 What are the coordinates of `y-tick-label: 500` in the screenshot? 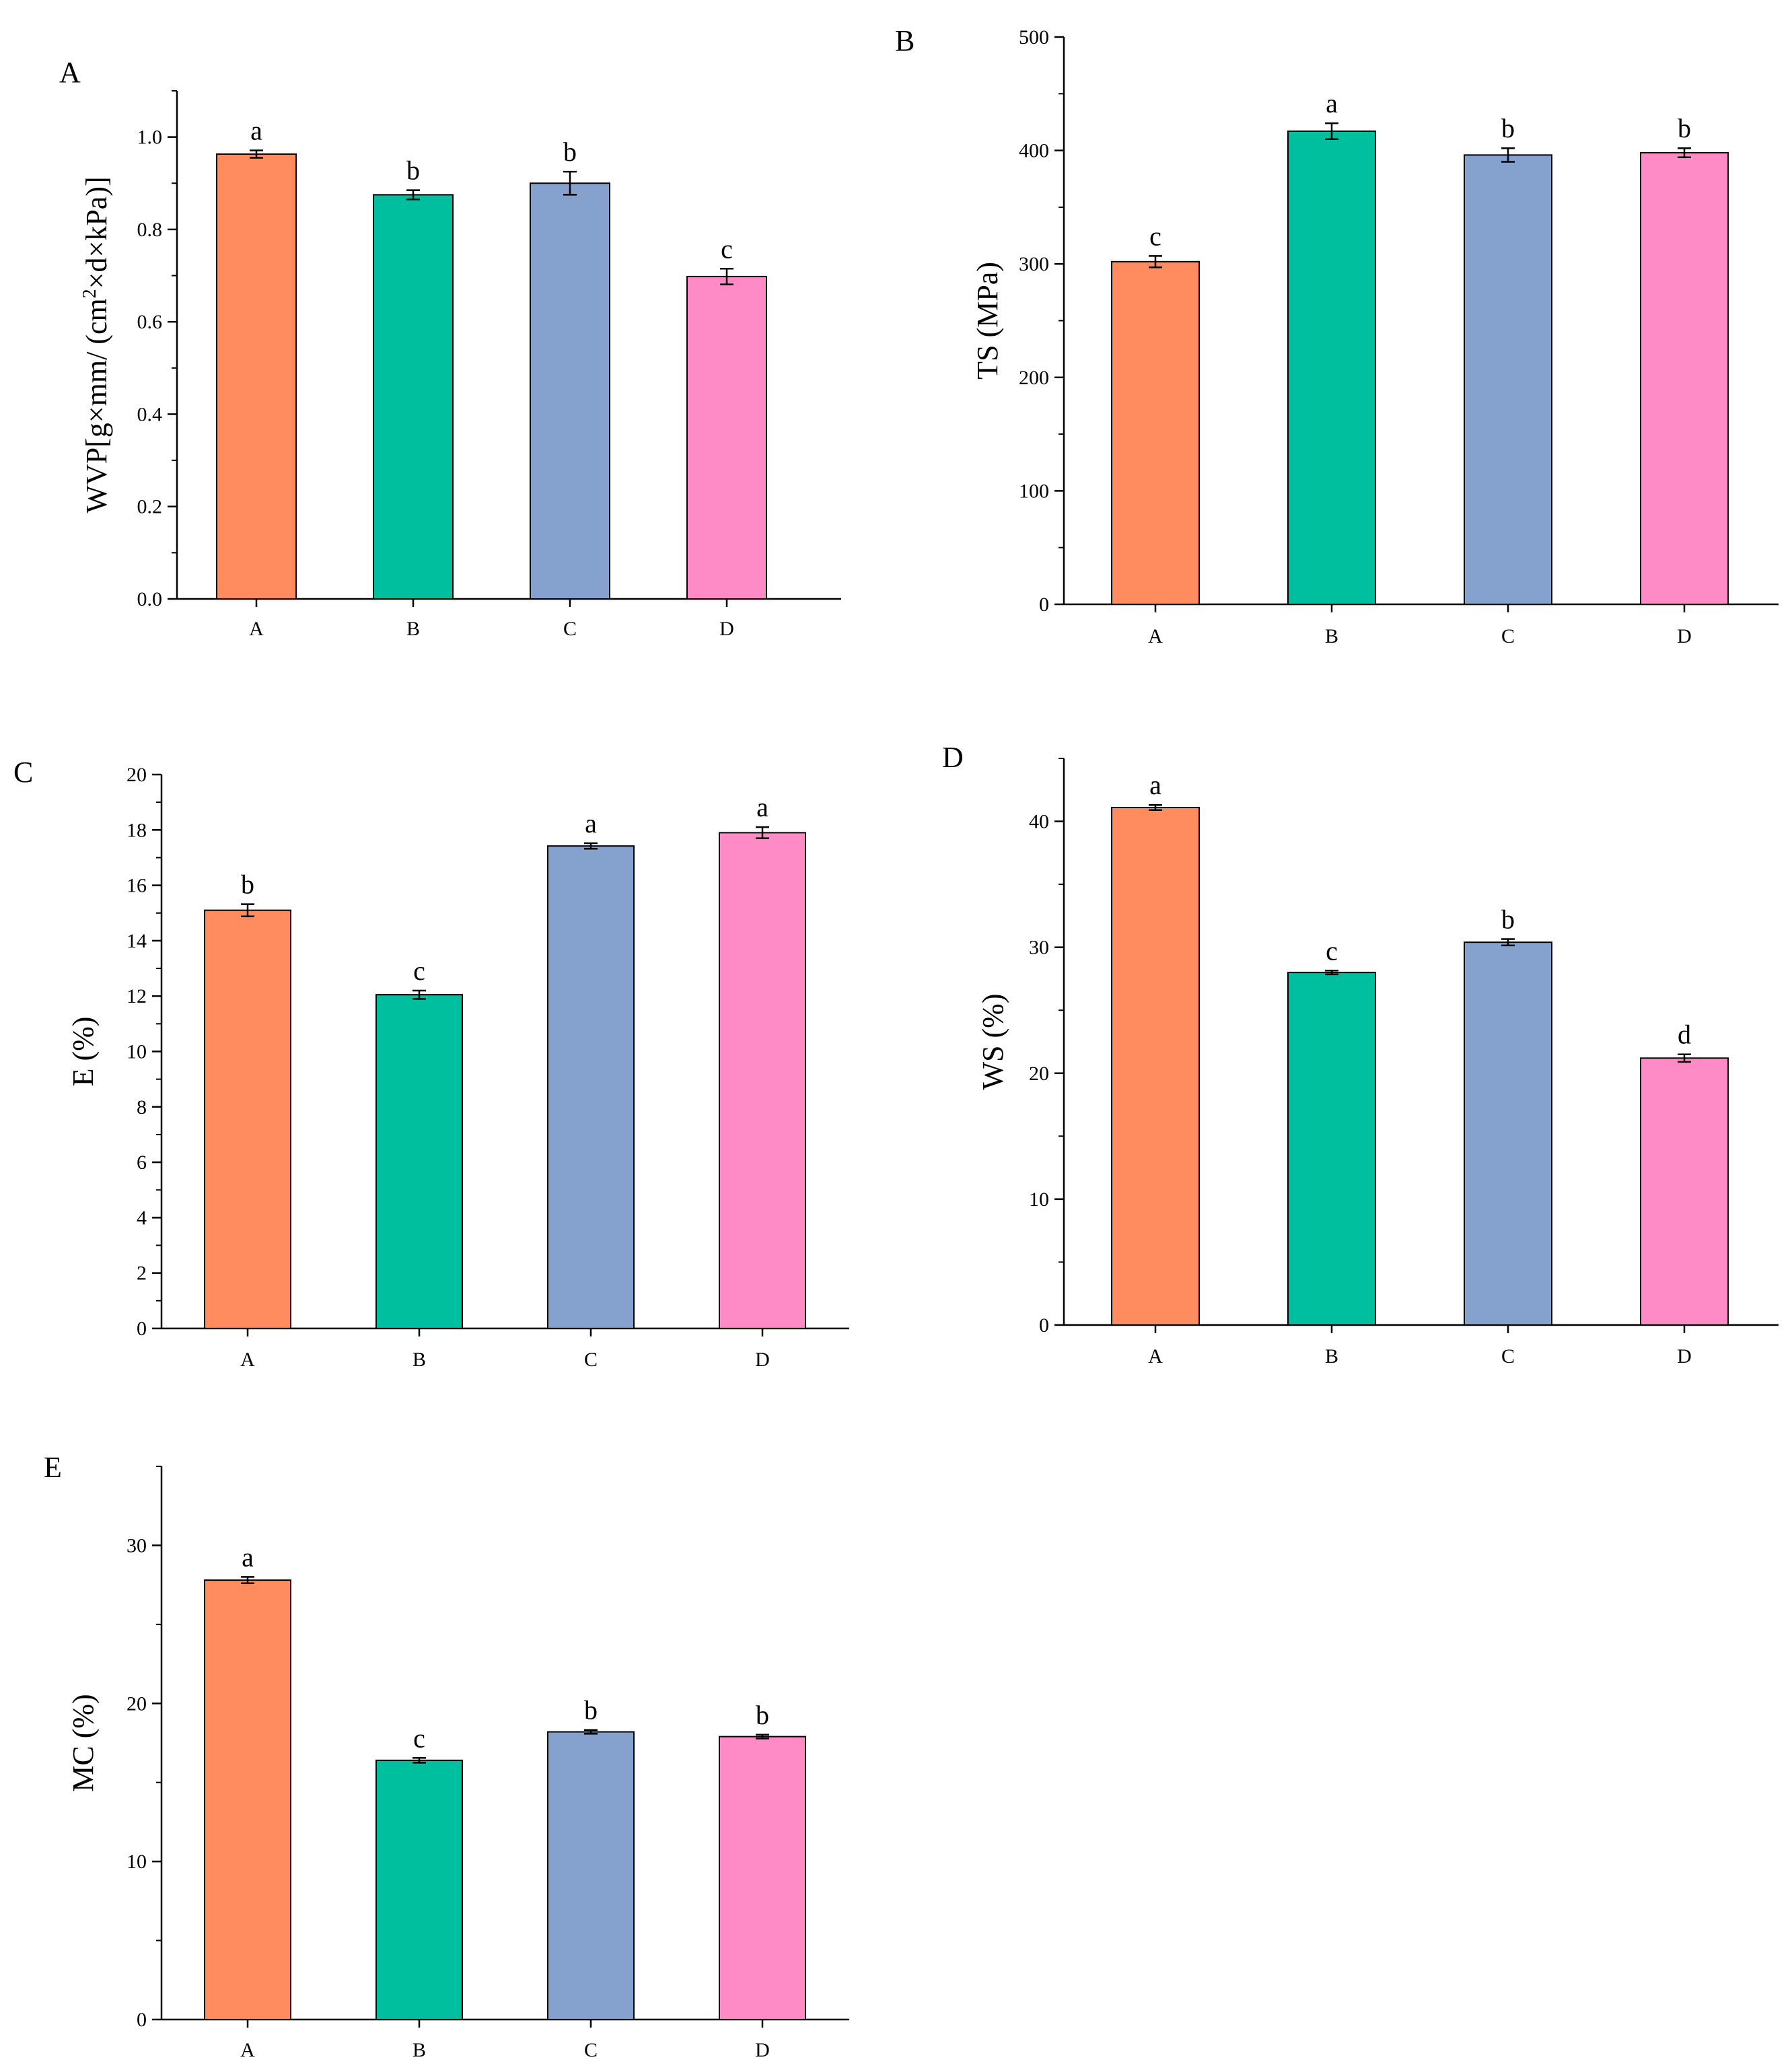 It's located at (1034, 37).